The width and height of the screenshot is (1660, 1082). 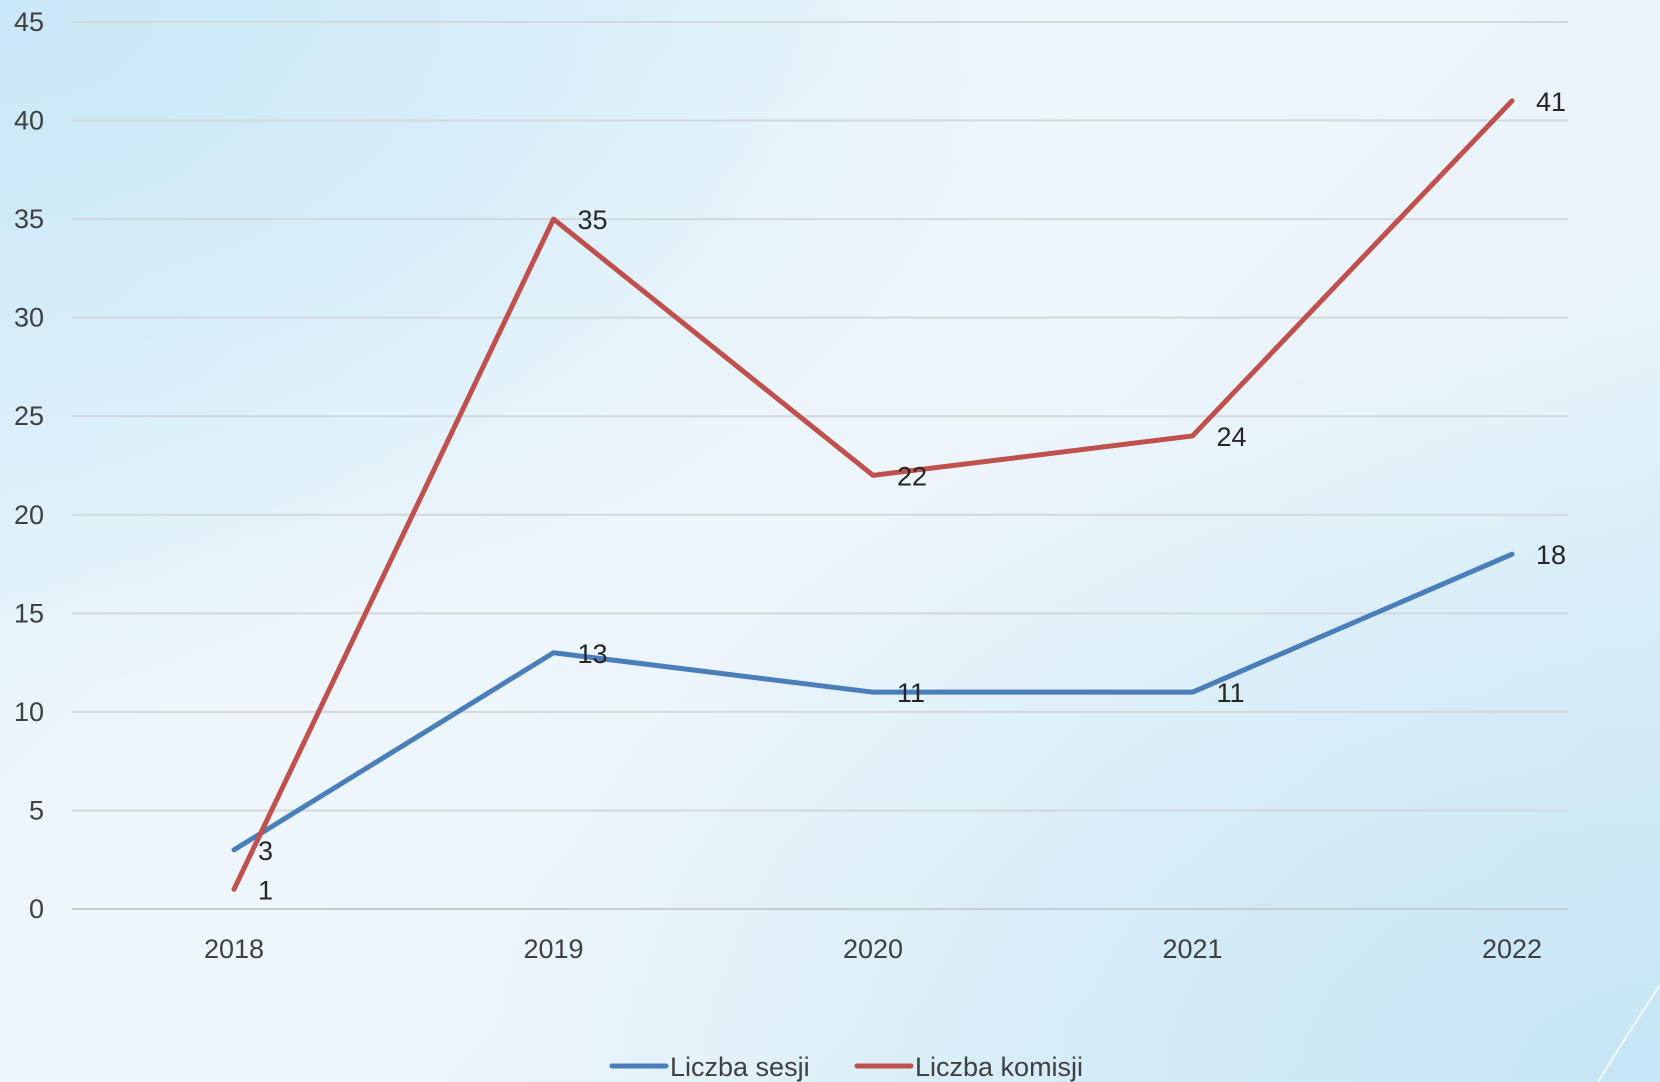 What do you see at coordinates (29, 219) in the screenshot?
I see `y-tick-label: 35` at bounding box center [29, 219].